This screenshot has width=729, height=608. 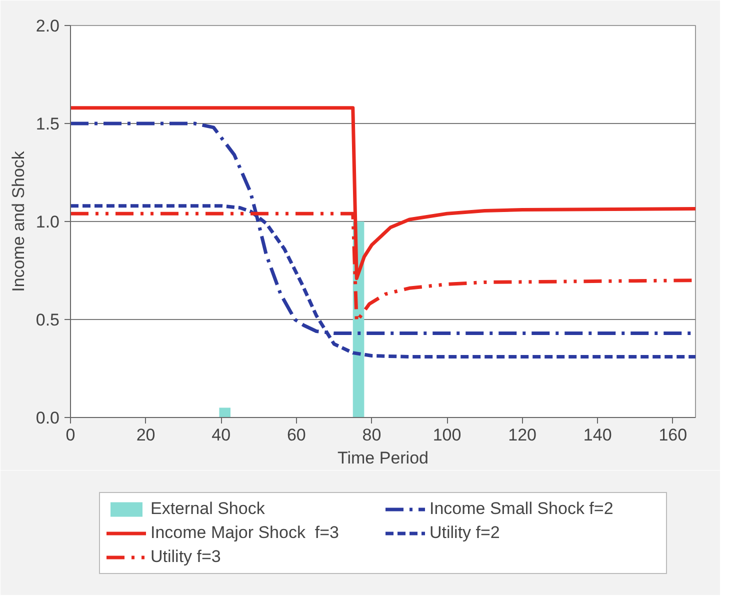 What do you see at coordinates (48, 418) in the screenshot?
I see `y-tick-label: 0.0` at bounding box center [48, 418].